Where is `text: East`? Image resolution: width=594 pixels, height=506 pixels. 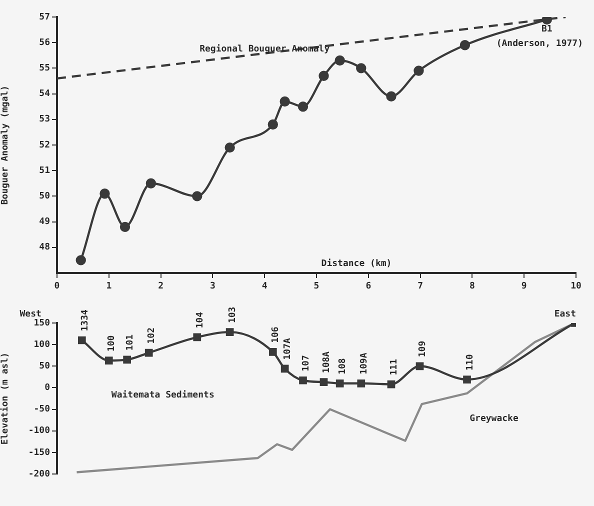
text: East is located at coordinates (565, 314).